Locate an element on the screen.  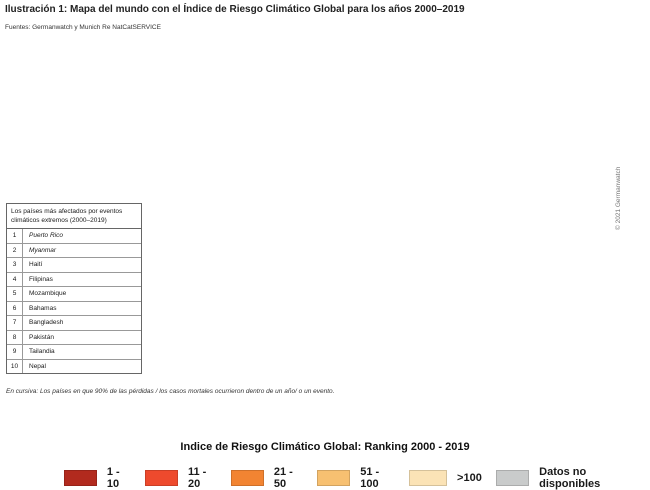
legend-label: 1 - 10 is located at coordinates (113, 478).